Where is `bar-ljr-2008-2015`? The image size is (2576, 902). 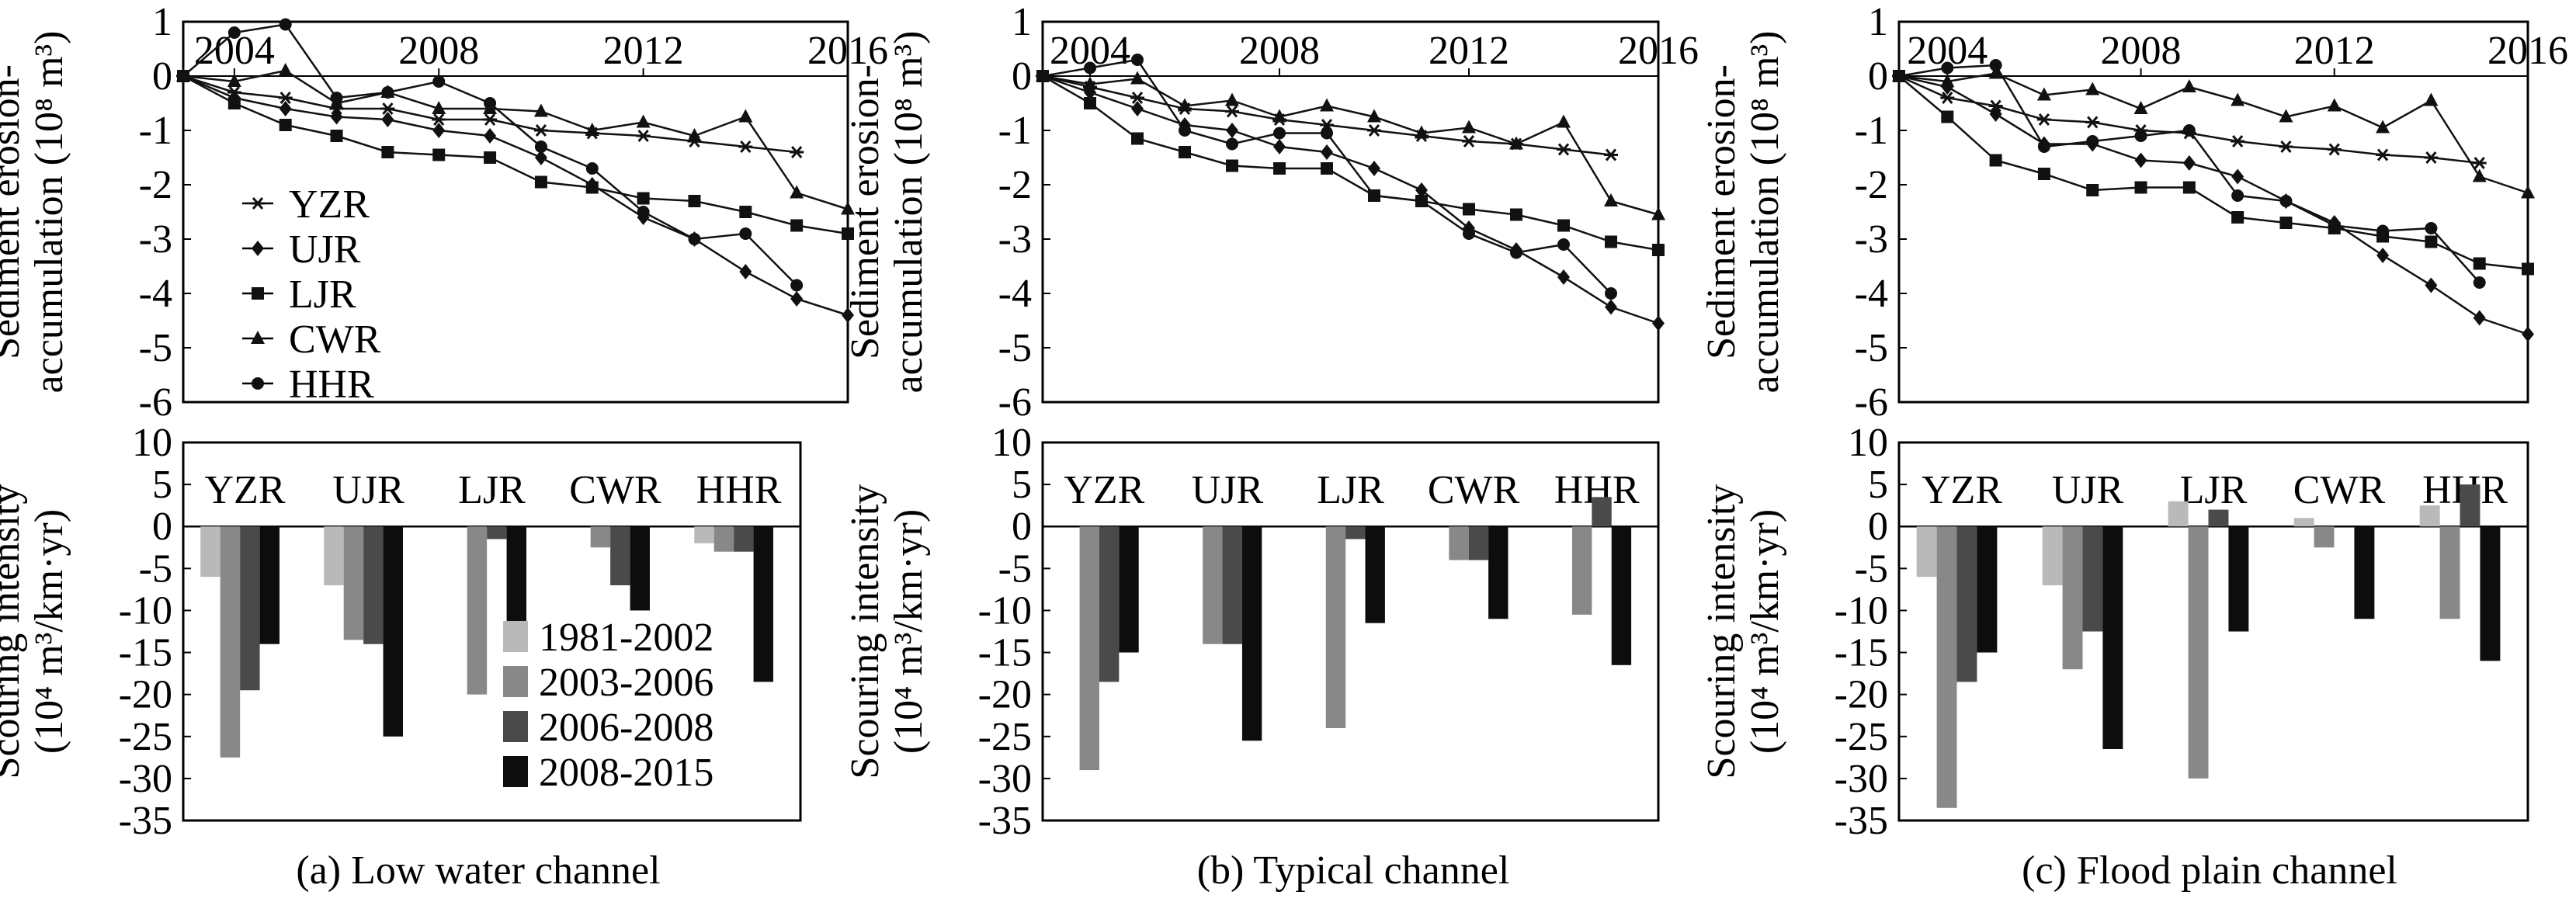
bar-ljr-2008-2015 is located at coordinates (2238, 579).